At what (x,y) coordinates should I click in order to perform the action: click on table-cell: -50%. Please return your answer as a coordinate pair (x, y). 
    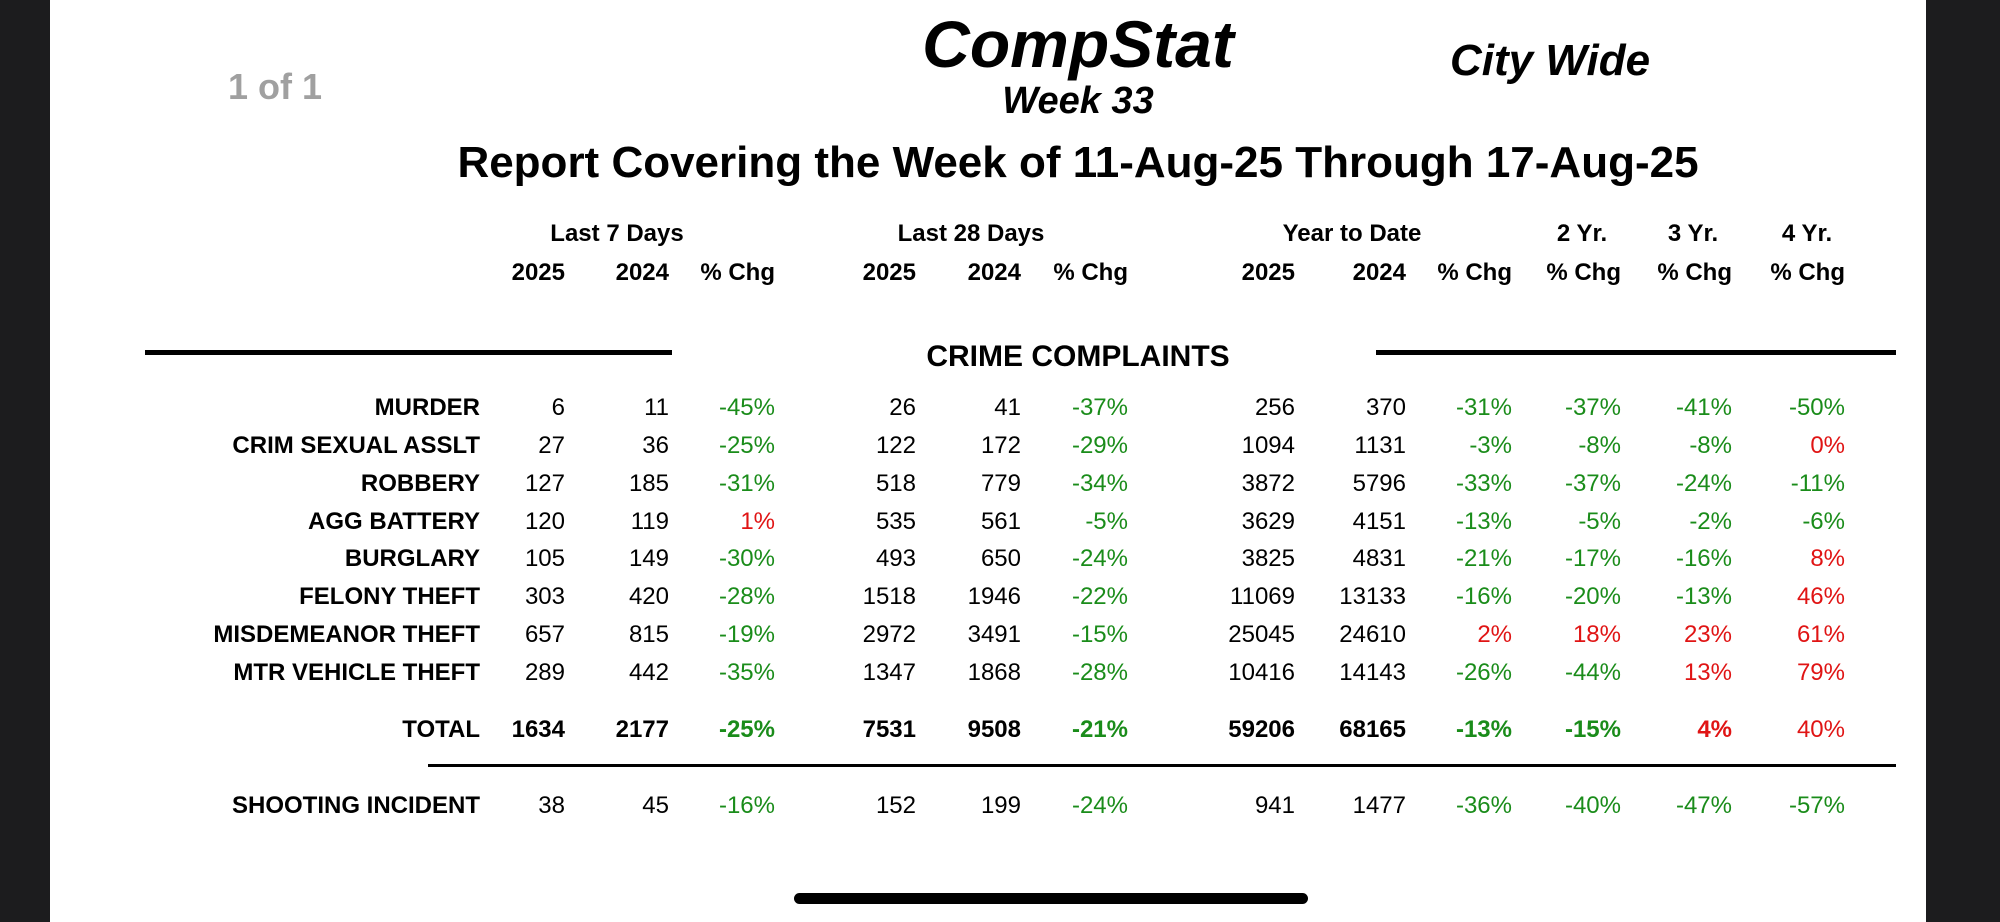
    Looking at the image, I should click on (1816, 407).